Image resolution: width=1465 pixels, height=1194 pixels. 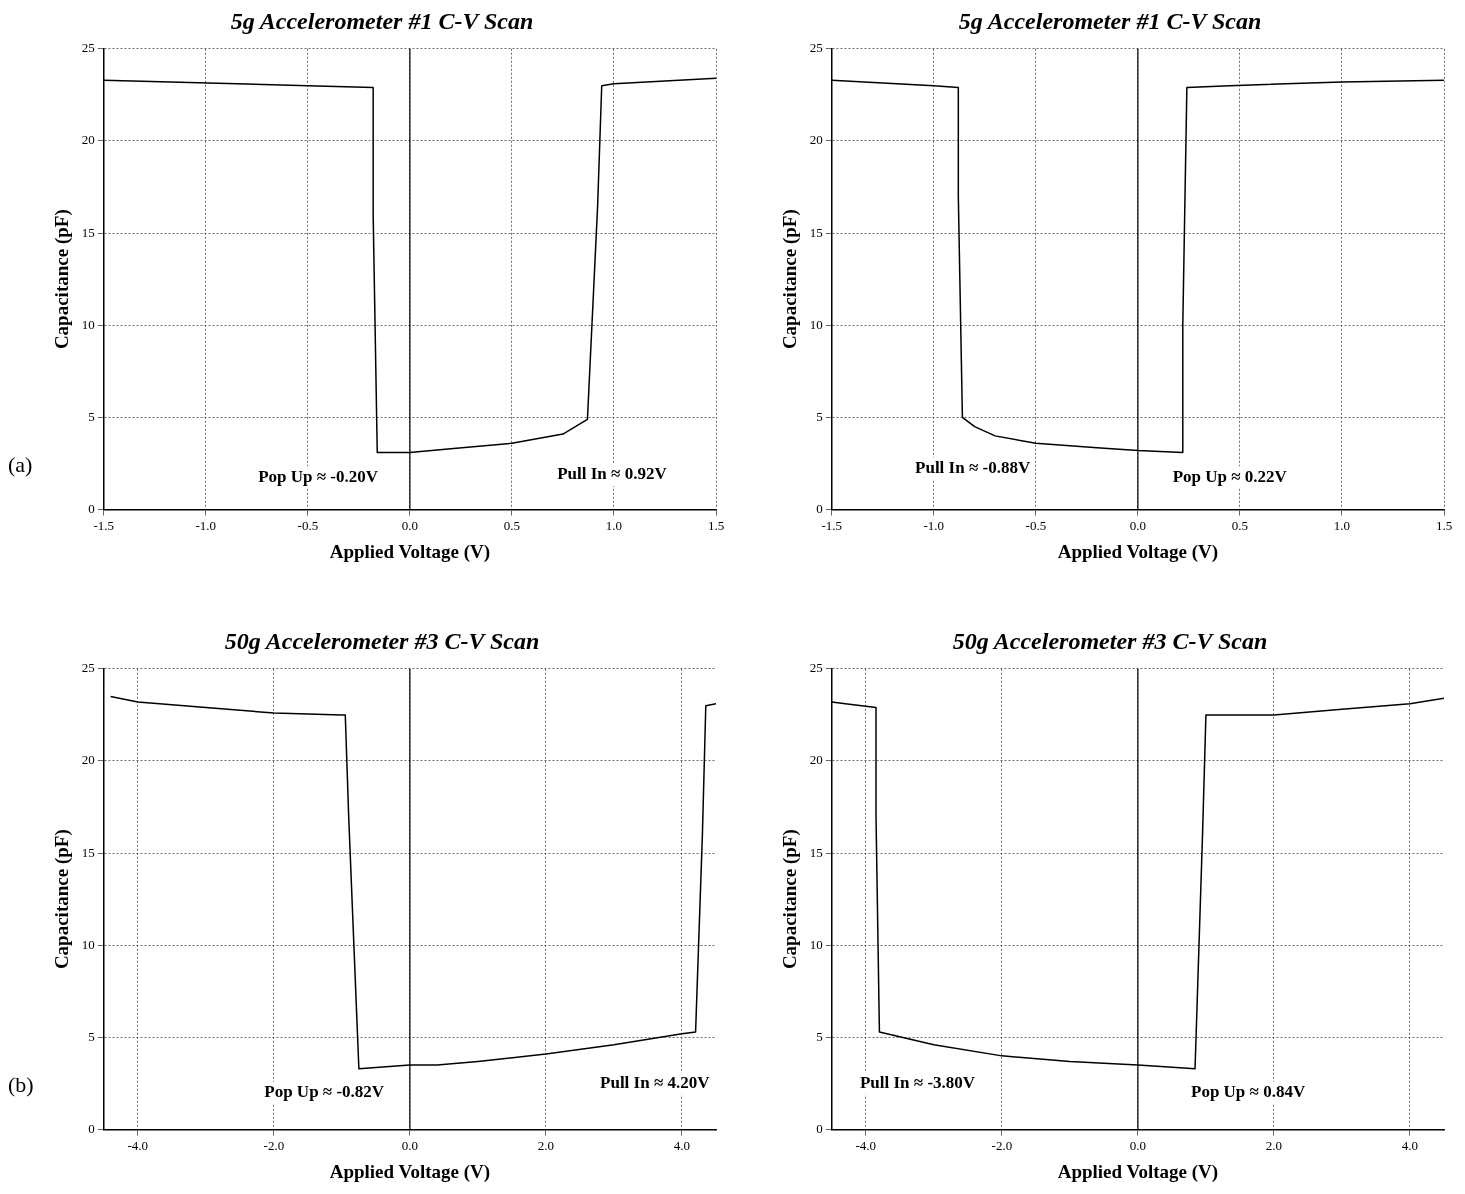 What do you see at coordinates (655, 1082) in the screenshot?
I see `annotation: Pull In ≈ 4.20V` at bounding box center [655, 1082].